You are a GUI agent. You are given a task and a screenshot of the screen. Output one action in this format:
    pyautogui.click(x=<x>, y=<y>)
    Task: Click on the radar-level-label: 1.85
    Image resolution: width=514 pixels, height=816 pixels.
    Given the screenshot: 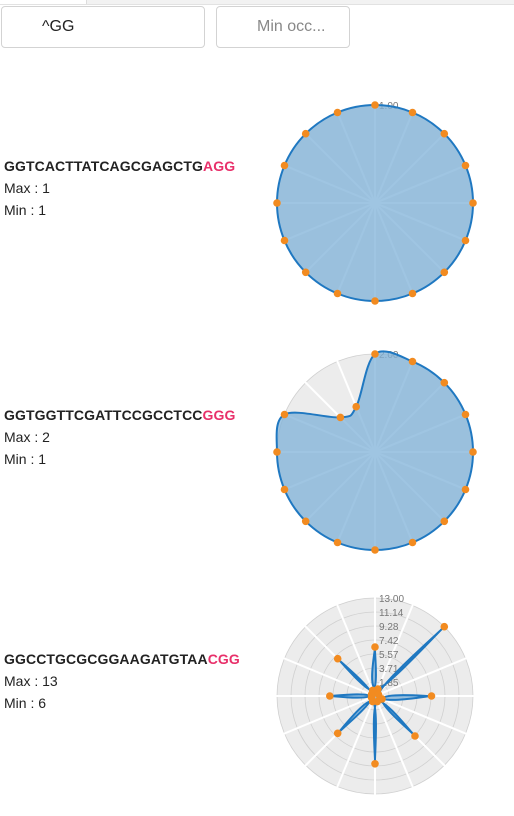 What is the action you would take?
    pyautogui.click(x=389, y=683)
    